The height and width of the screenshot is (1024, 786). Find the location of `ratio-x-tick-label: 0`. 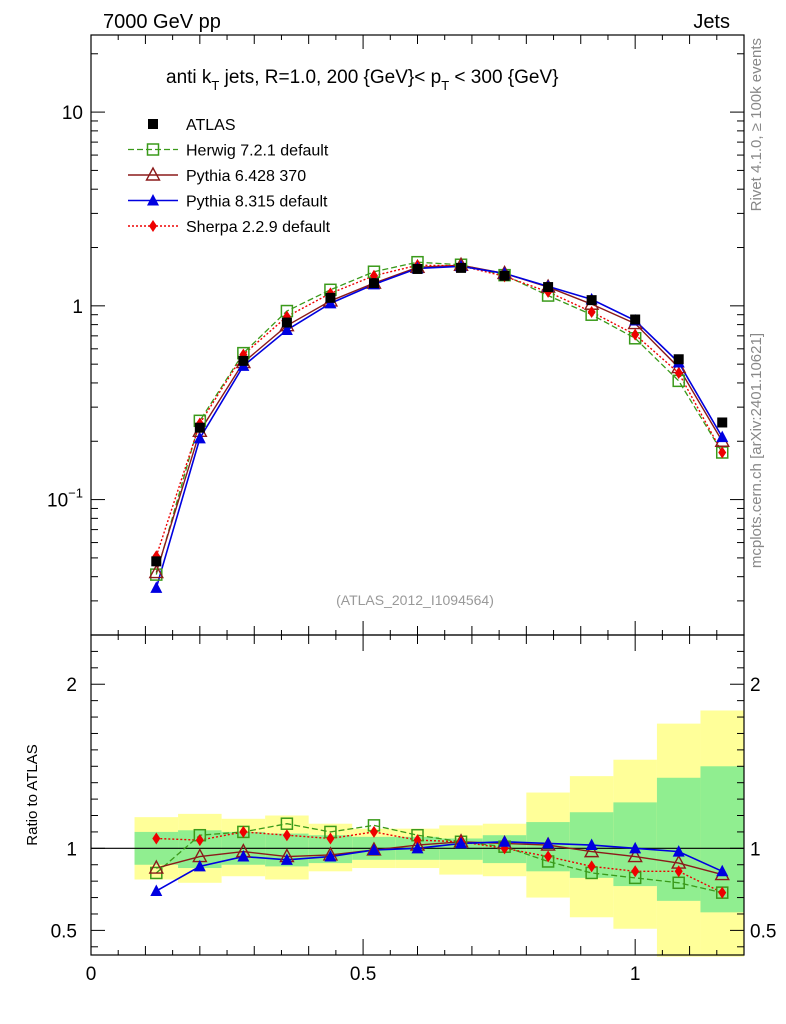

ratio-x-tick-label: 0 is located at coordinates (91, 974).